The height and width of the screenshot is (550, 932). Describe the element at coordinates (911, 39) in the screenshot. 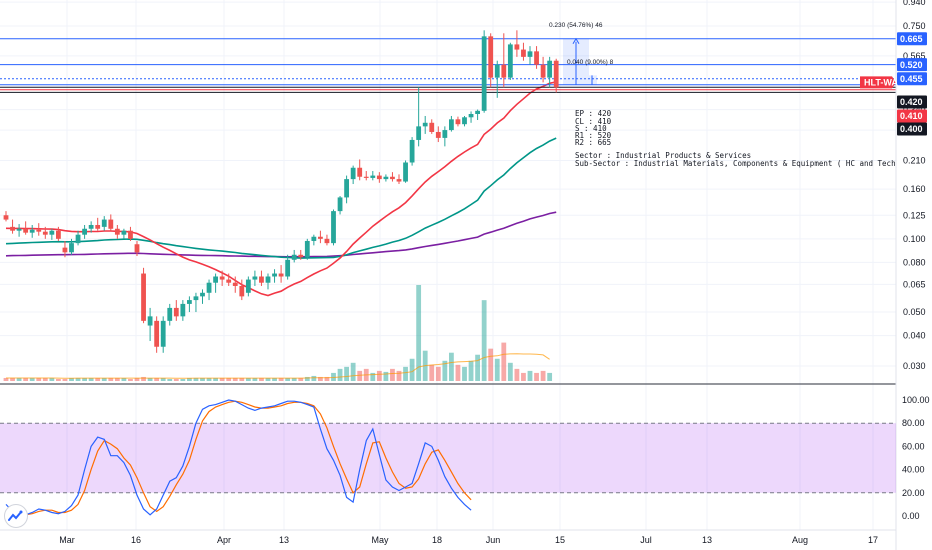

I see `price-badge-label: 0.665` at that location.